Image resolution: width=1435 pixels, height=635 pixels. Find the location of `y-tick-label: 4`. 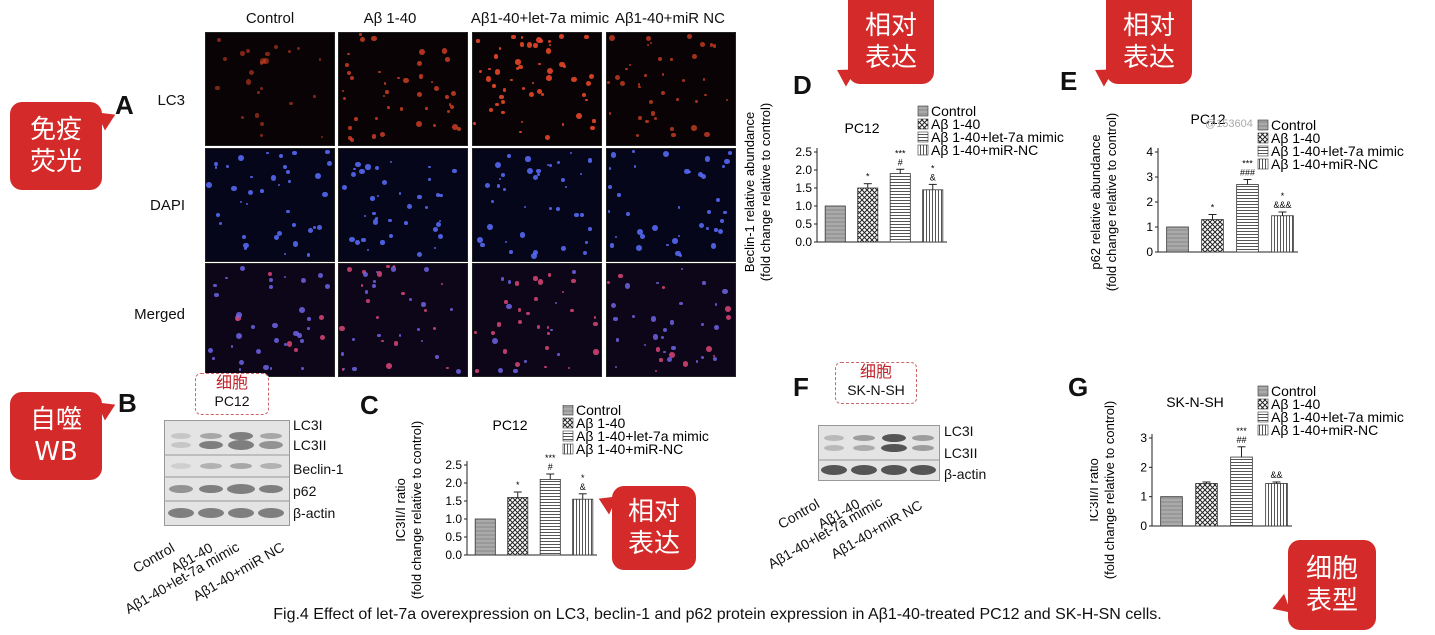

y-tick-label: 4 is located at coordinates (1149, 152).